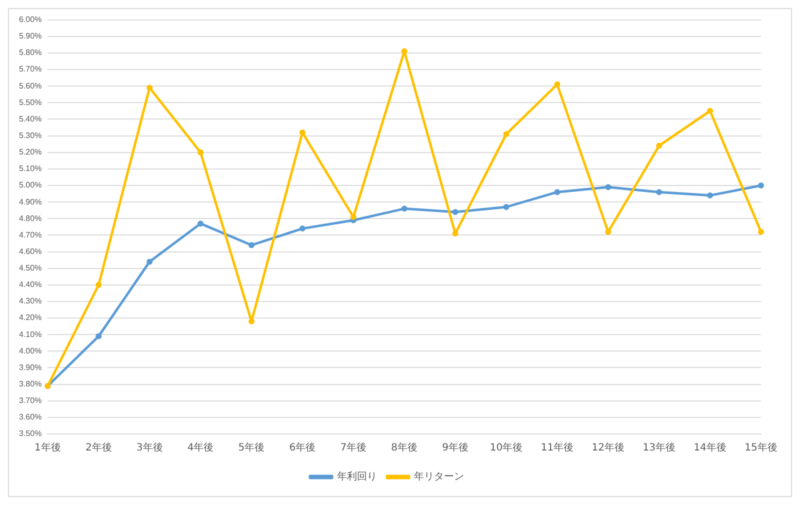  I want to click on x-tick-label: 11年後, so click(557, 448).